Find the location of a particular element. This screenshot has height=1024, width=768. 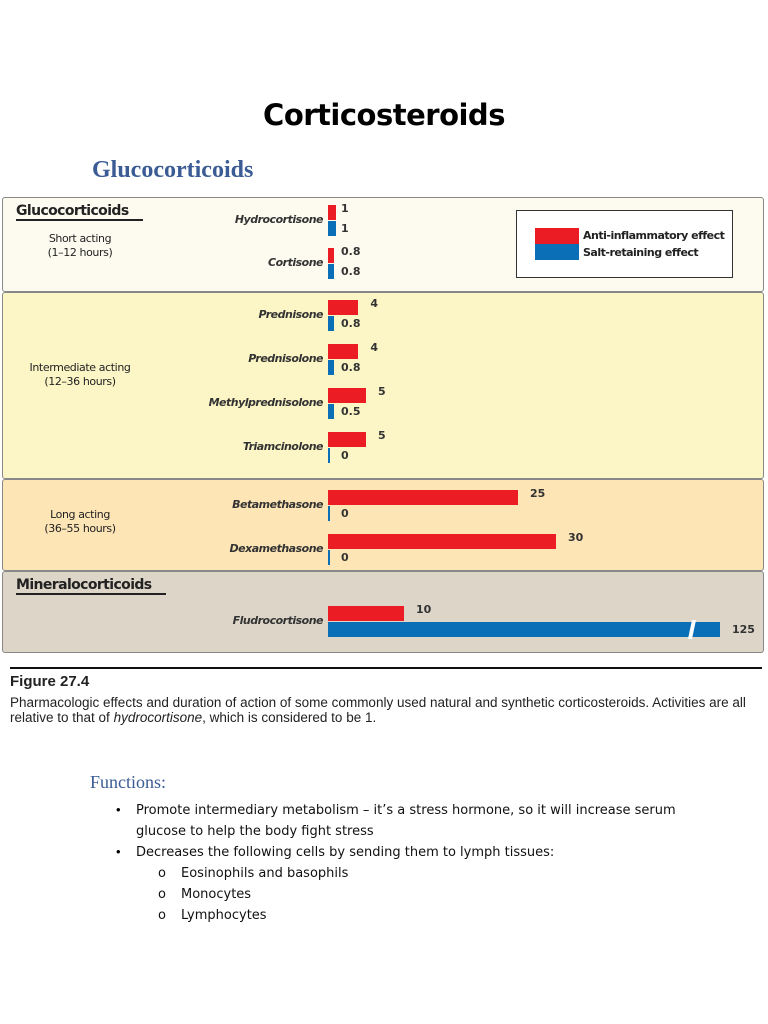

list-item-cont: glucose to help the body fight stress is located at coordinates (255, 831).